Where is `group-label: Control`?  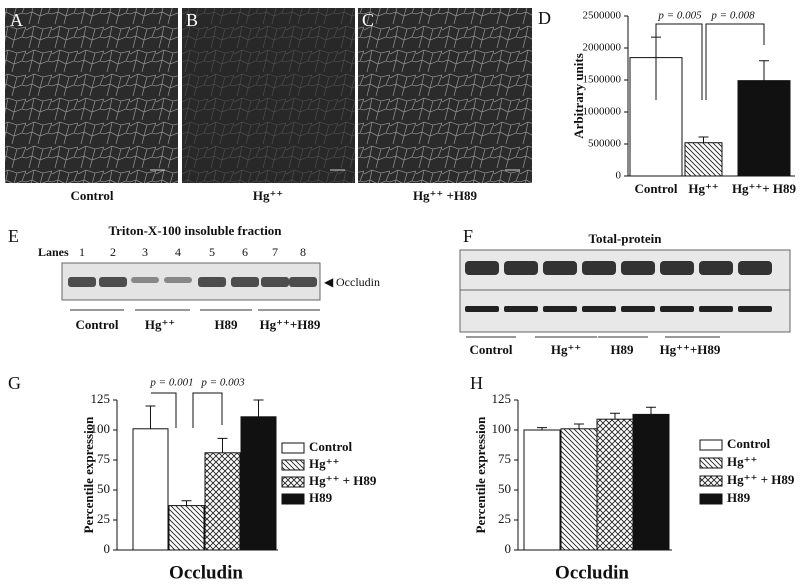 group-label: Control is located at coordinates (490, 349).